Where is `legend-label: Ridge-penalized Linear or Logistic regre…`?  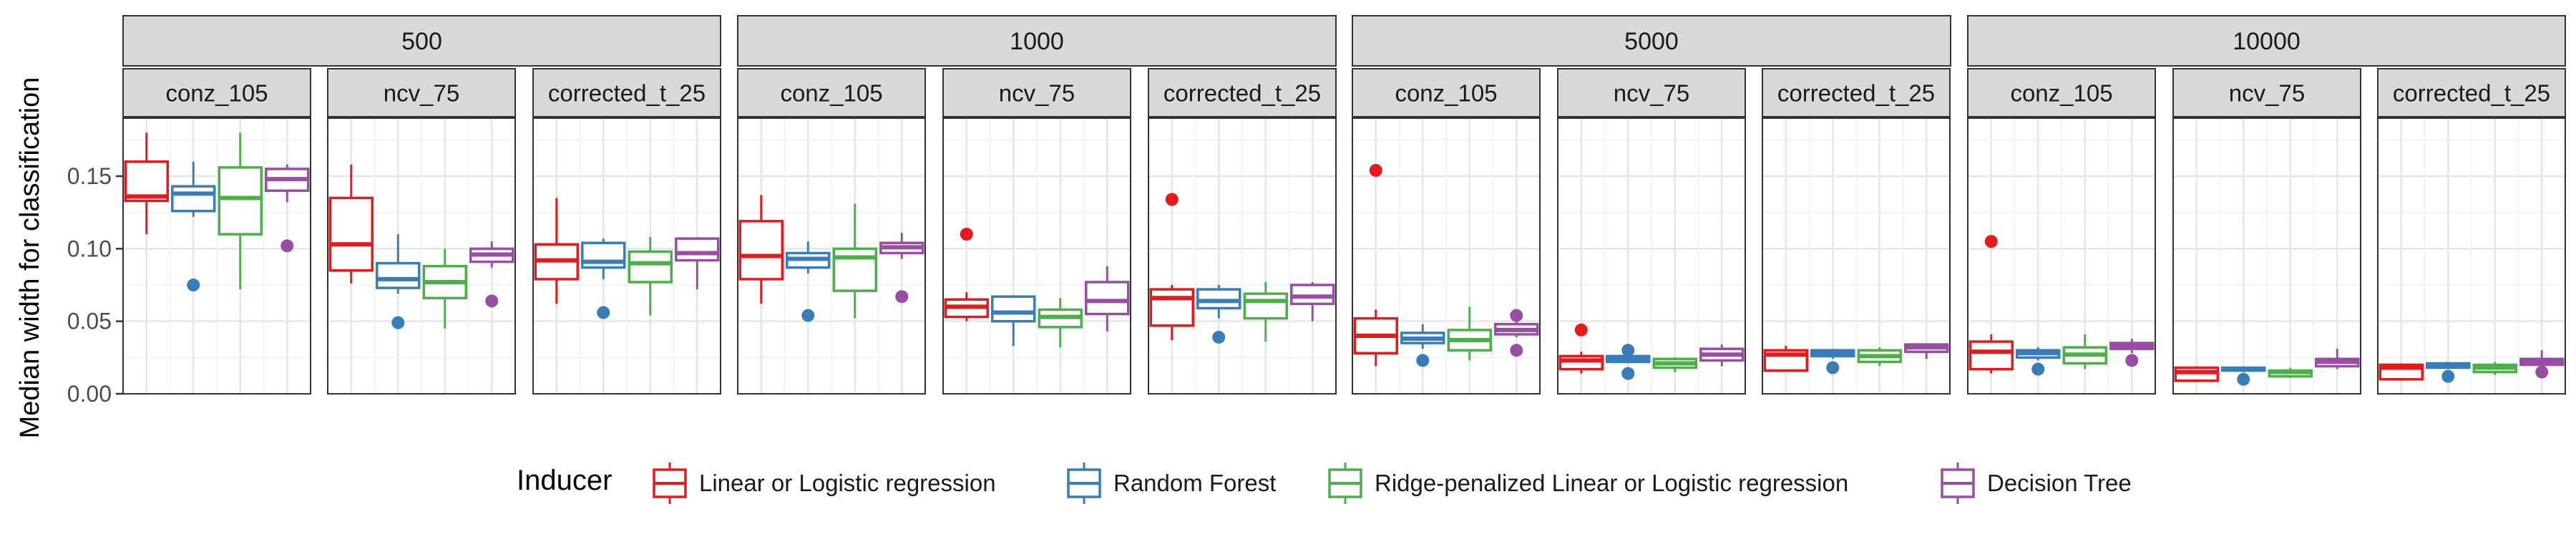
legend-label: Ridge-penalized Linear or Logistic regre… is located at coordinates (1611, 483).